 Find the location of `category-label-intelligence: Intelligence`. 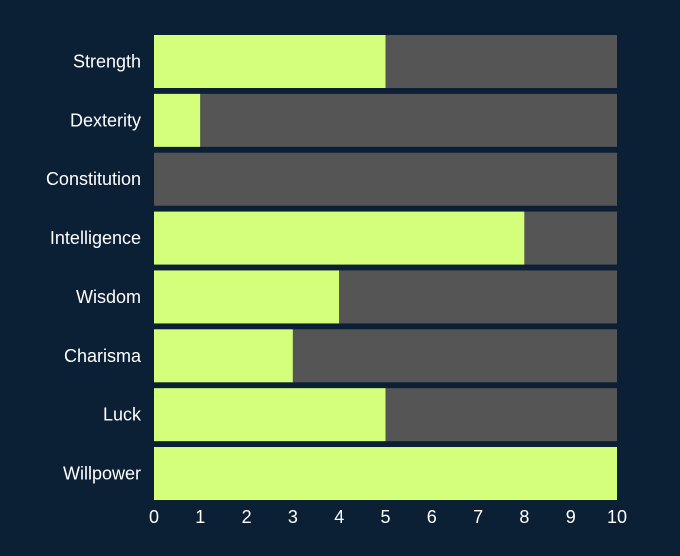

category-label-intelligence: Intelligence is located at coordinates (95, 238).